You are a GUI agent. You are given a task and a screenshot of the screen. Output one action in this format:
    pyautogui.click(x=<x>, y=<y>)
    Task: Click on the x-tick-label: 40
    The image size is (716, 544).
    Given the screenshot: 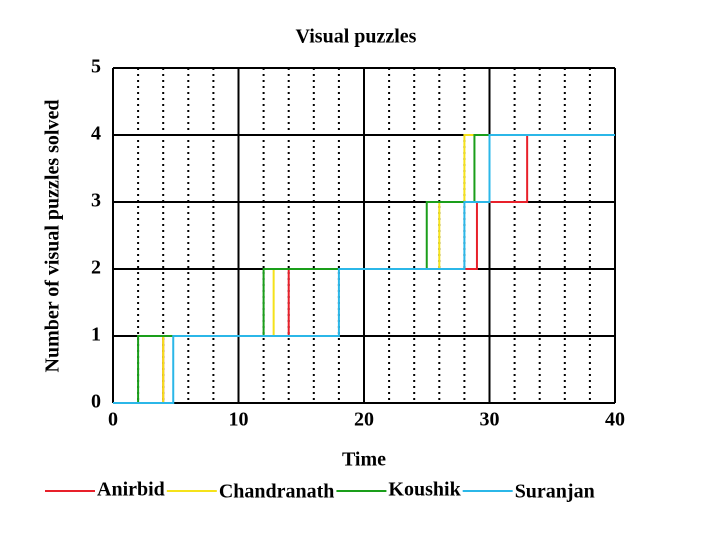 What is the action you would take?
    pyautogui.click(x=615, y=420)
    